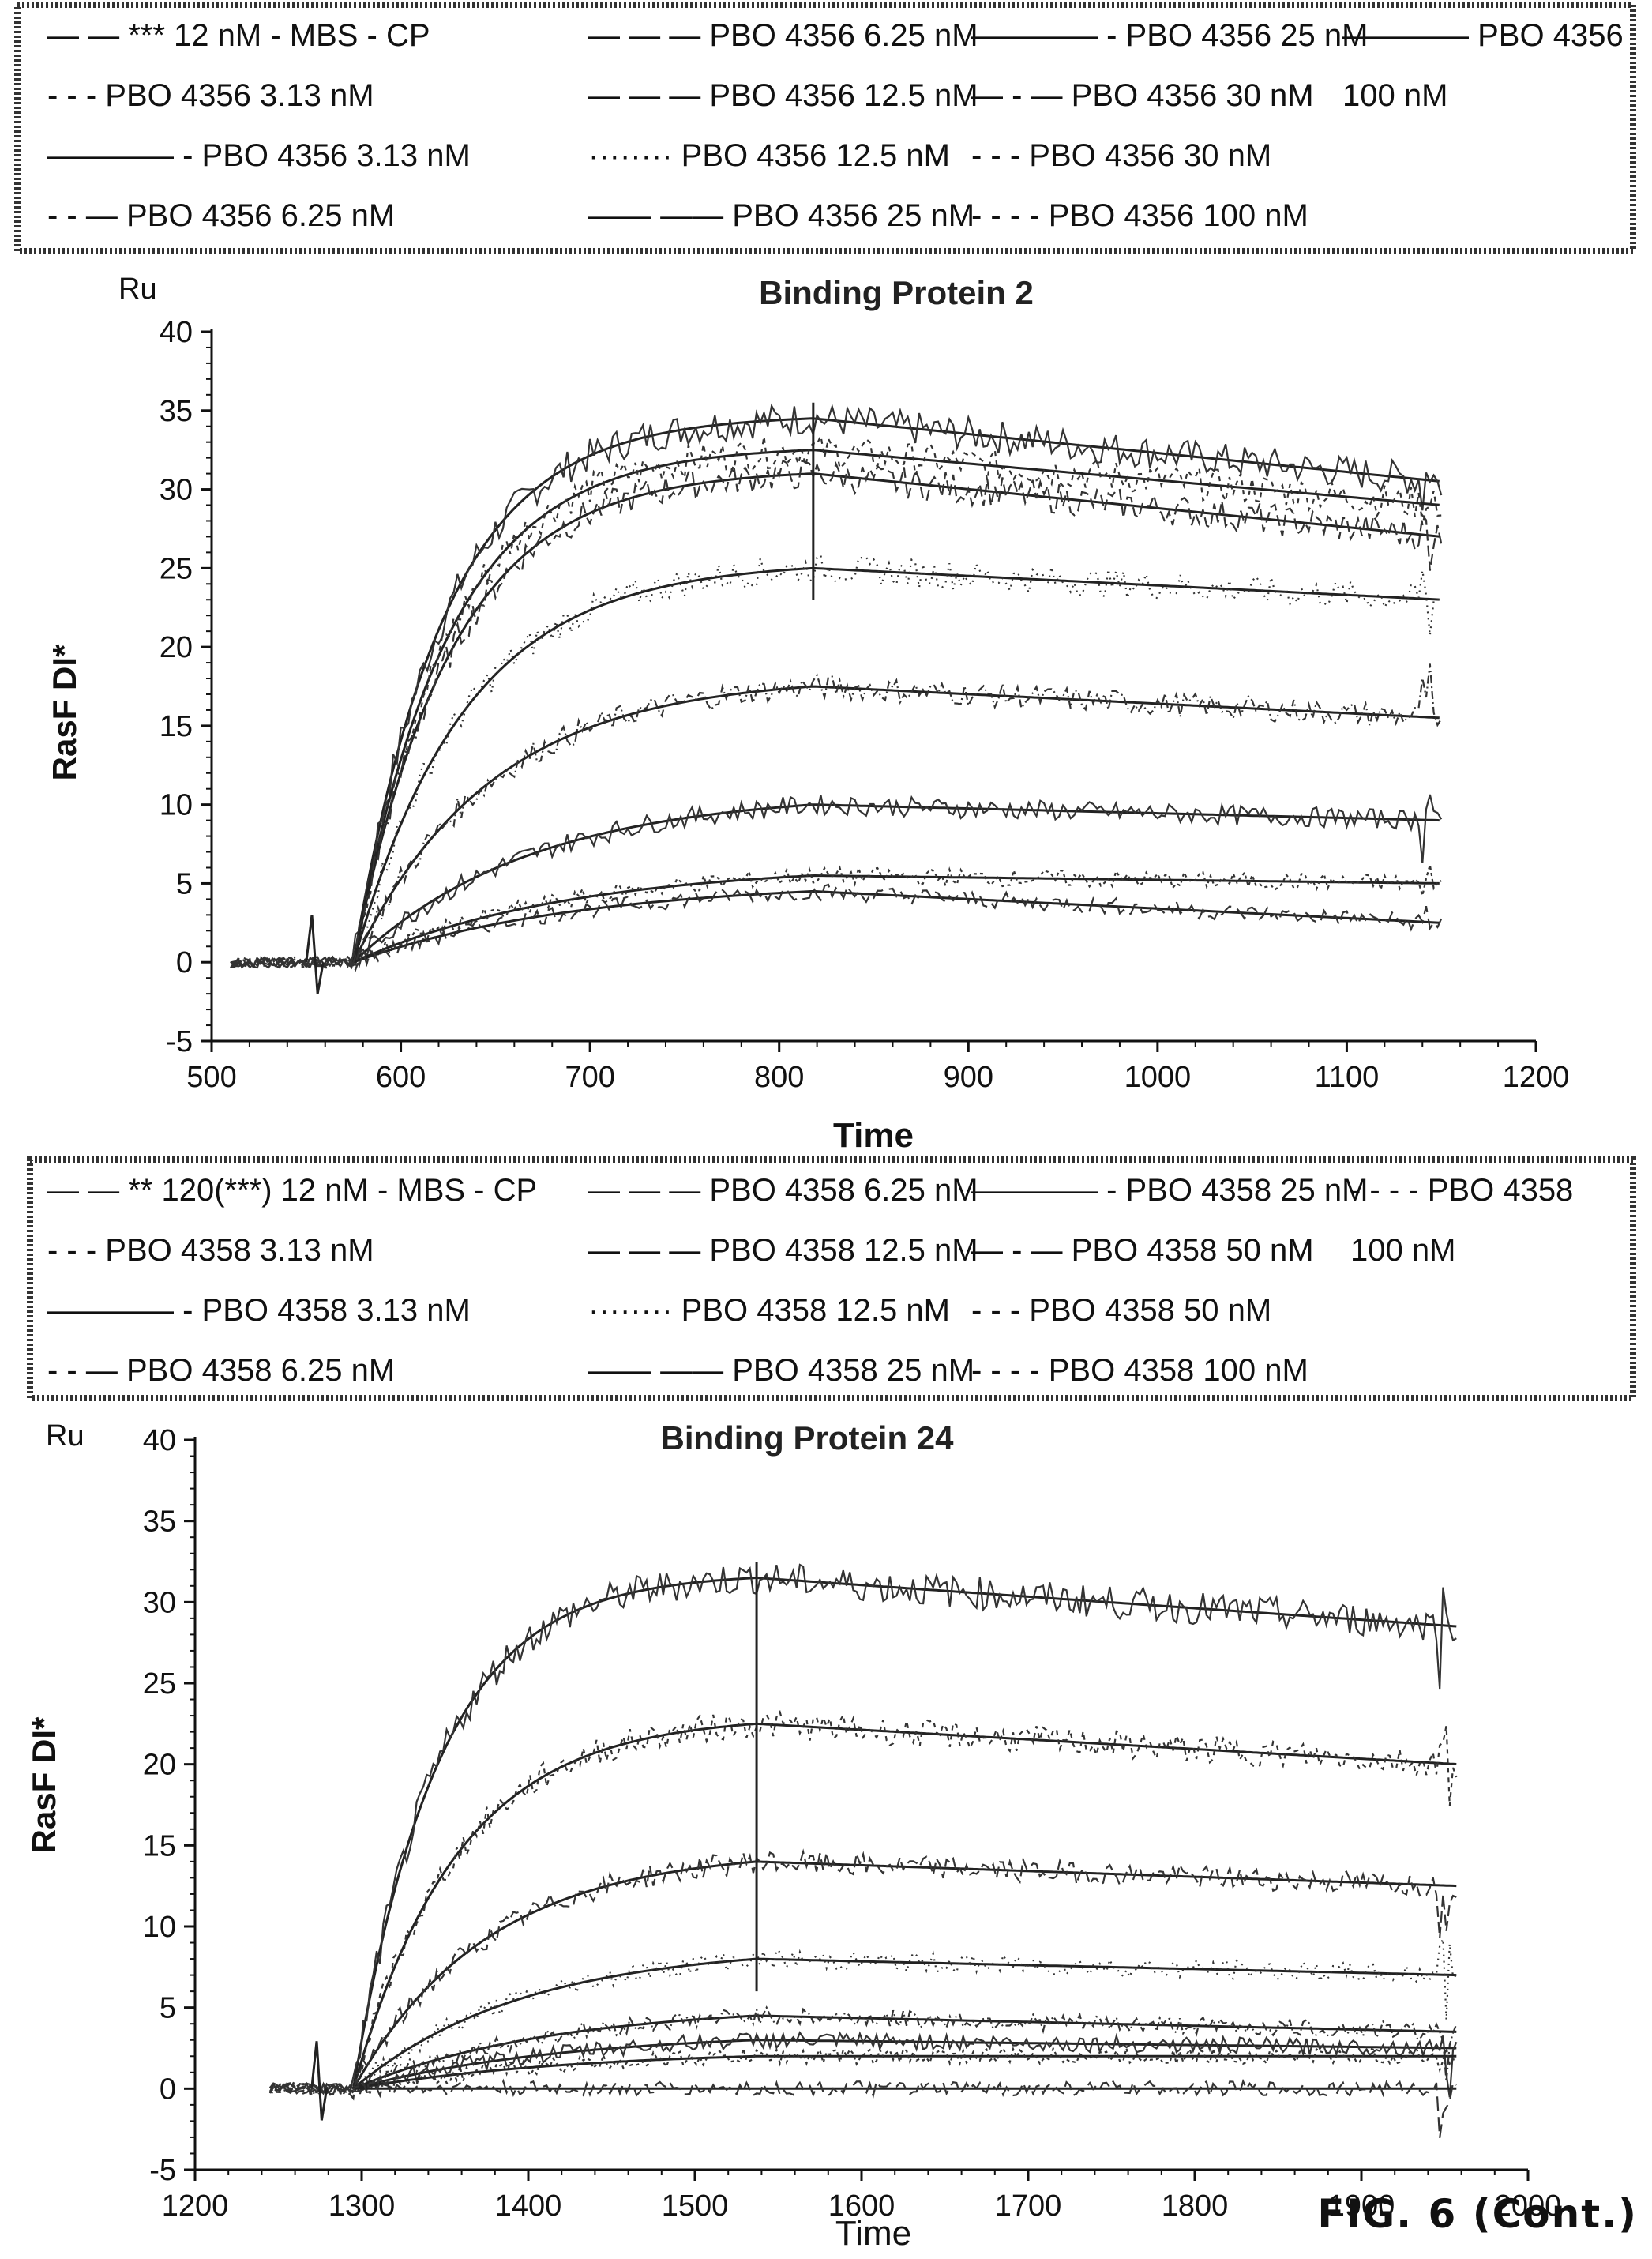 The height and width of the screenshot is (2259, 1652). What do you see at coordinates (1142, 95) in the screenshot?
I see `legend-entry: — - — PBO 4356 30 nM` at bounding box center [1142, 95].